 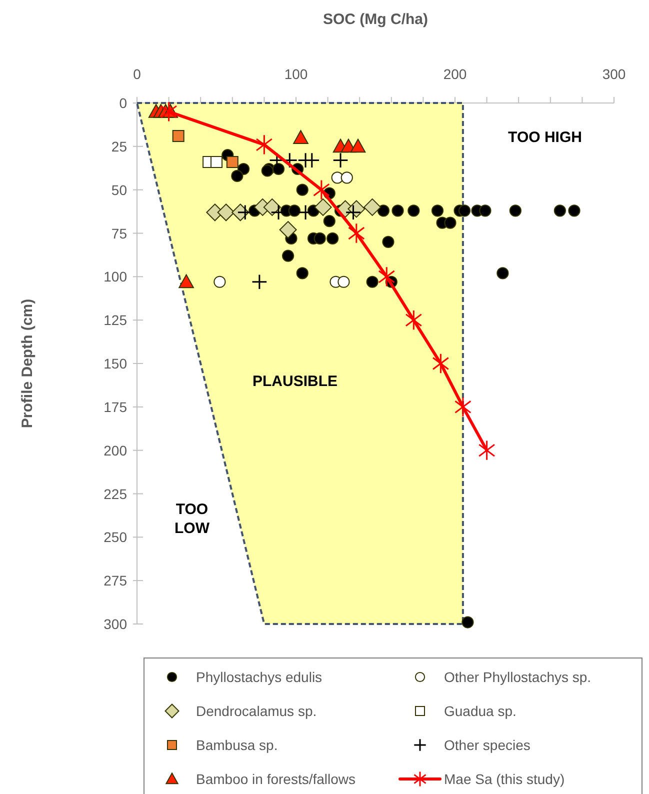 What do you see at coordinates (256, 711) in the screenshot?
I see `legend-label: Dendrocalamus sp.` at bounding box center [256, 711].